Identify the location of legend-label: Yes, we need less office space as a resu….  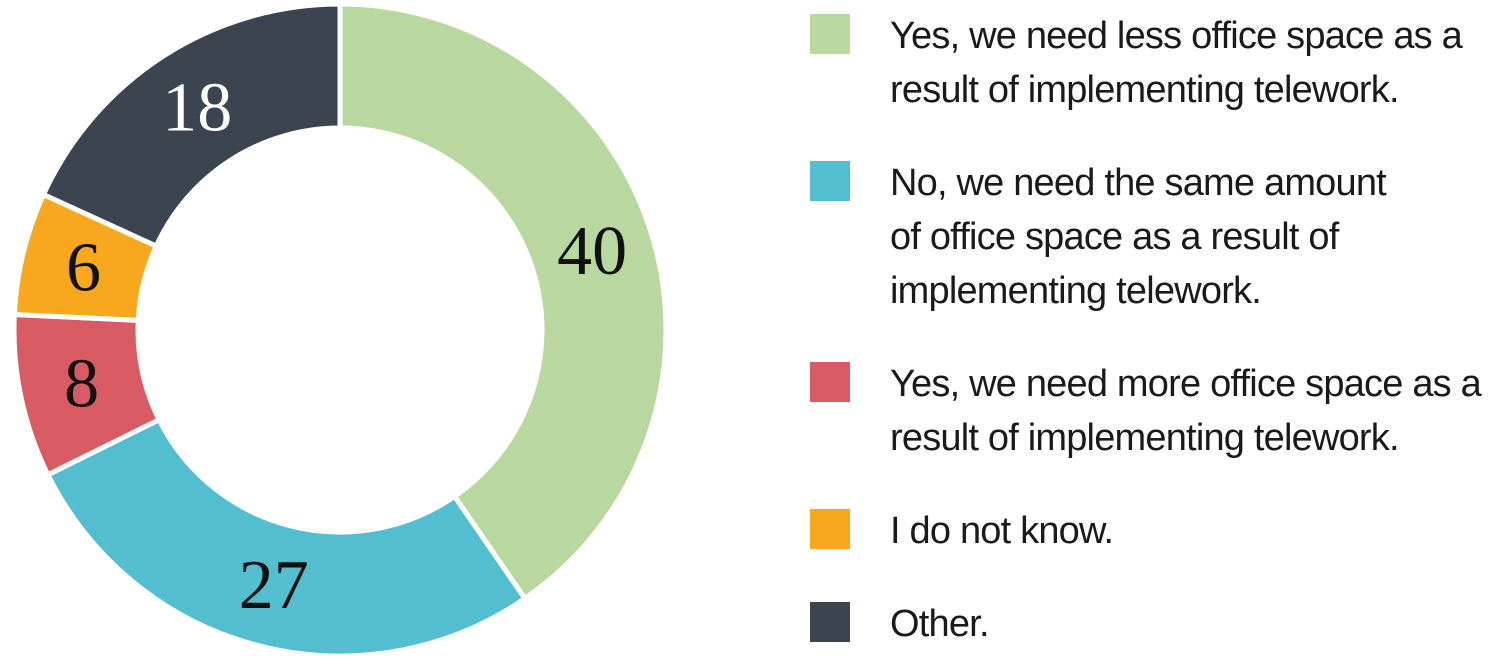
(1176, 63).